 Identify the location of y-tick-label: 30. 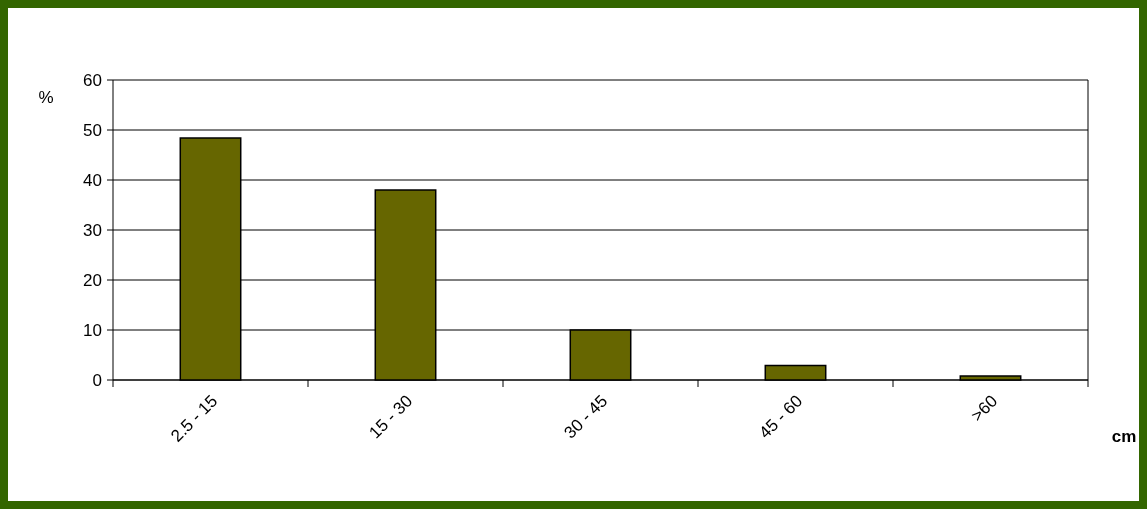
(92, 230).